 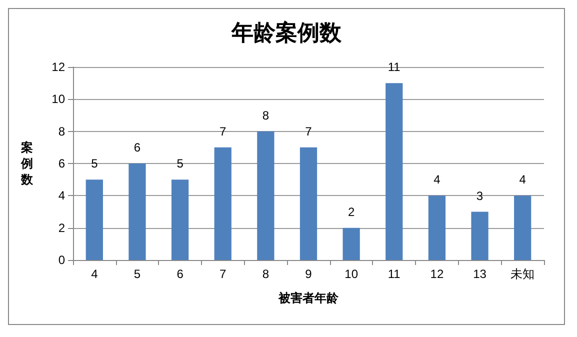 What do you see at coordinates (286, 33) in the screenshot?
I see `chart-title: 年龄案例数` at bounding box center [286, 33].